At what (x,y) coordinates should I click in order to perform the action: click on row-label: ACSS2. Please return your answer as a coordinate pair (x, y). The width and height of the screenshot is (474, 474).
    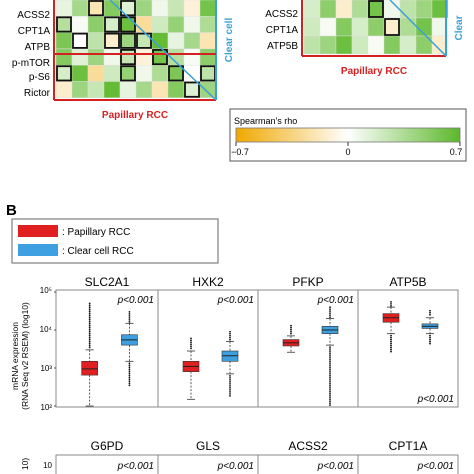
    Looking at the image, I should click on (281, 14).